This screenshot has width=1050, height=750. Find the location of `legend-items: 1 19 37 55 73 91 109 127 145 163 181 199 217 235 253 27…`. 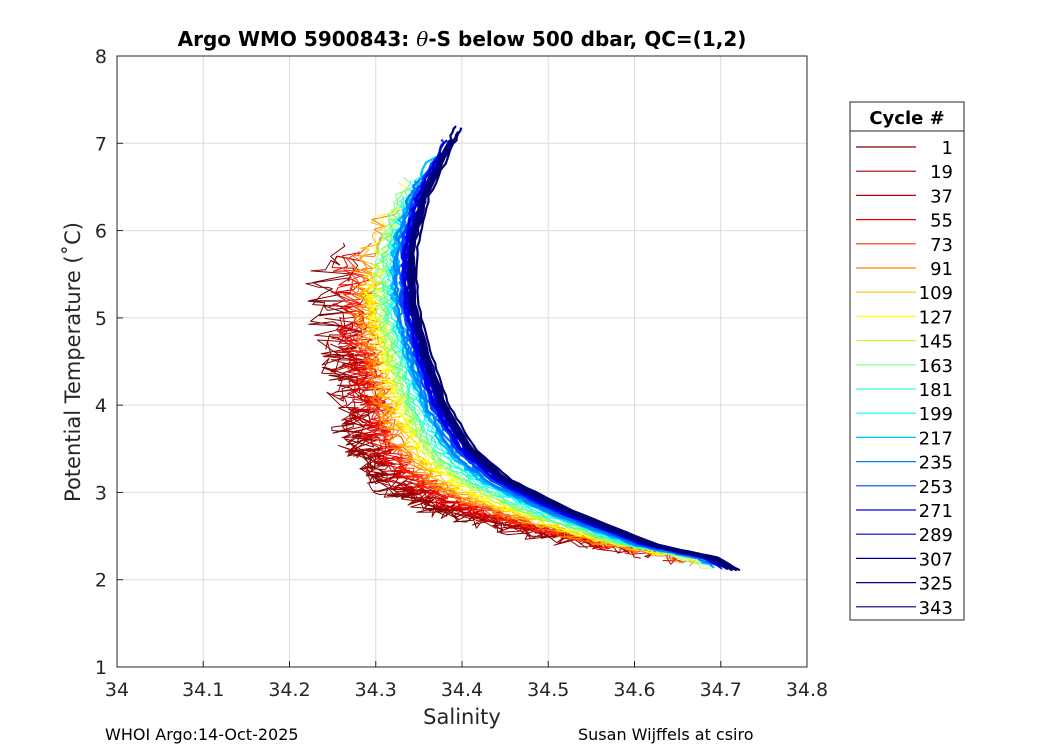

legend-items: 1 19 37 55 73 91 109 127 145 163 181 199 217 235 253 27… is located at coordinates (904, 378).